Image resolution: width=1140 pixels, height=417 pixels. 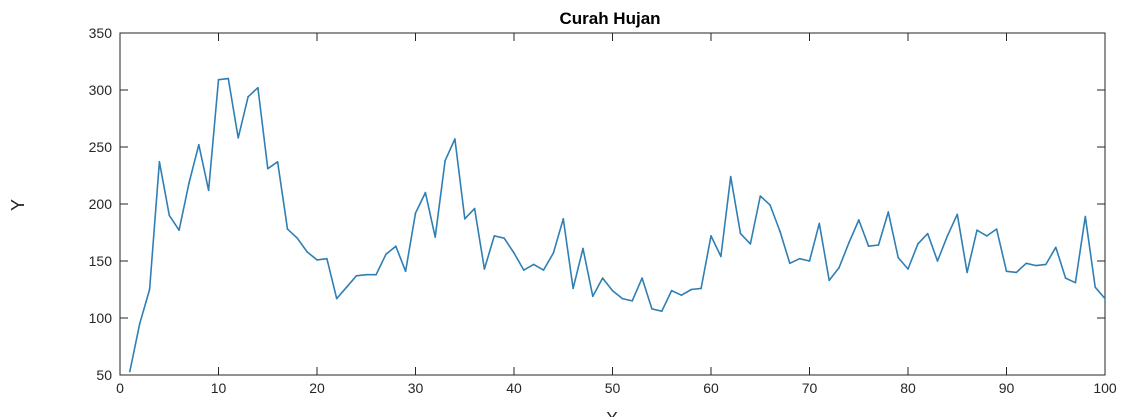 What do you see at coordinates (101, 33) in the screenshot?
I see `y-tick-label: 350` at bounding box center [101, 33].